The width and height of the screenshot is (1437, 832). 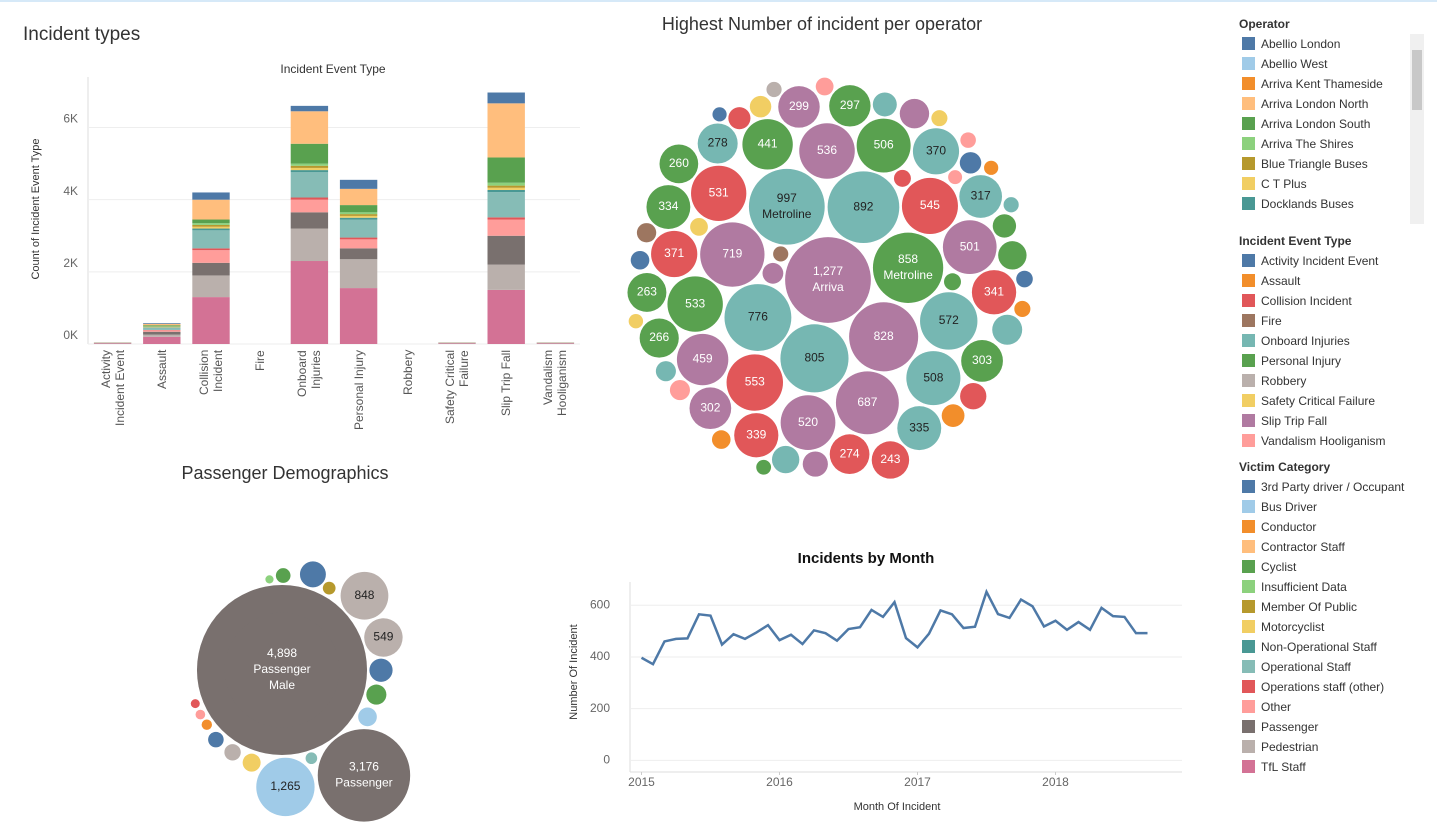 What do you see at coordinates (407, 373) in the screenshot?
I see `x-tick-label: Robbery` at bounding box center [407, 373].